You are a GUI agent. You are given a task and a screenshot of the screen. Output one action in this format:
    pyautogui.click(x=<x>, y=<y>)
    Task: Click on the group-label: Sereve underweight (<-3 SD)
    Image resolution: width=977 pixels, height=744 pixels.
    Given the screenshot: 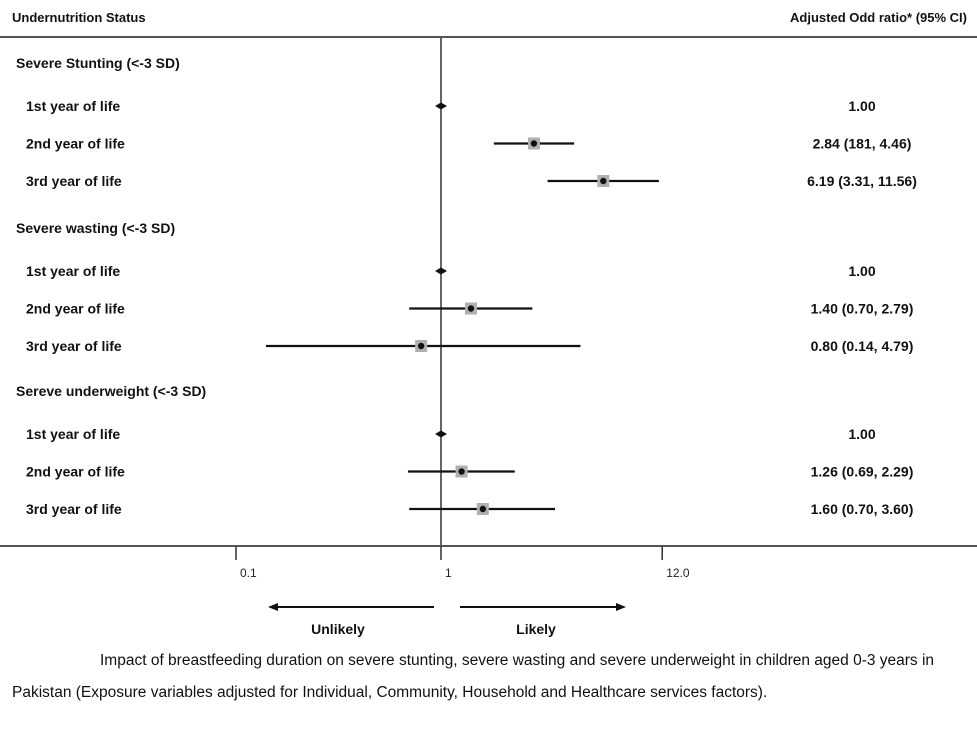 What is the action you would take?
    pyautogui.click(x=111, y=391)
    